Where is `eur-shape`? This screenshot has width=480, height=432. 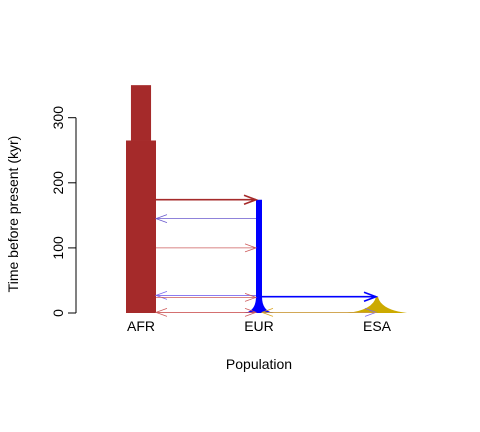 eur-shape is located at coordinates (259, 256).